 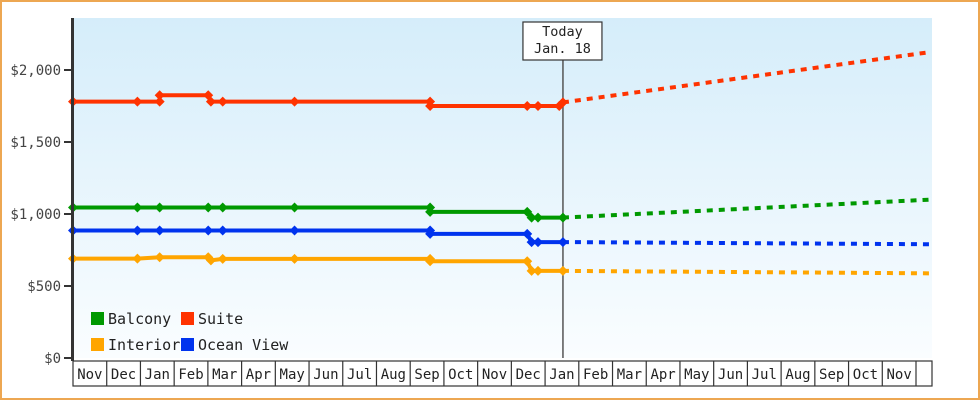 I want to click on series-projection-interior, so click(x=746, y=272).